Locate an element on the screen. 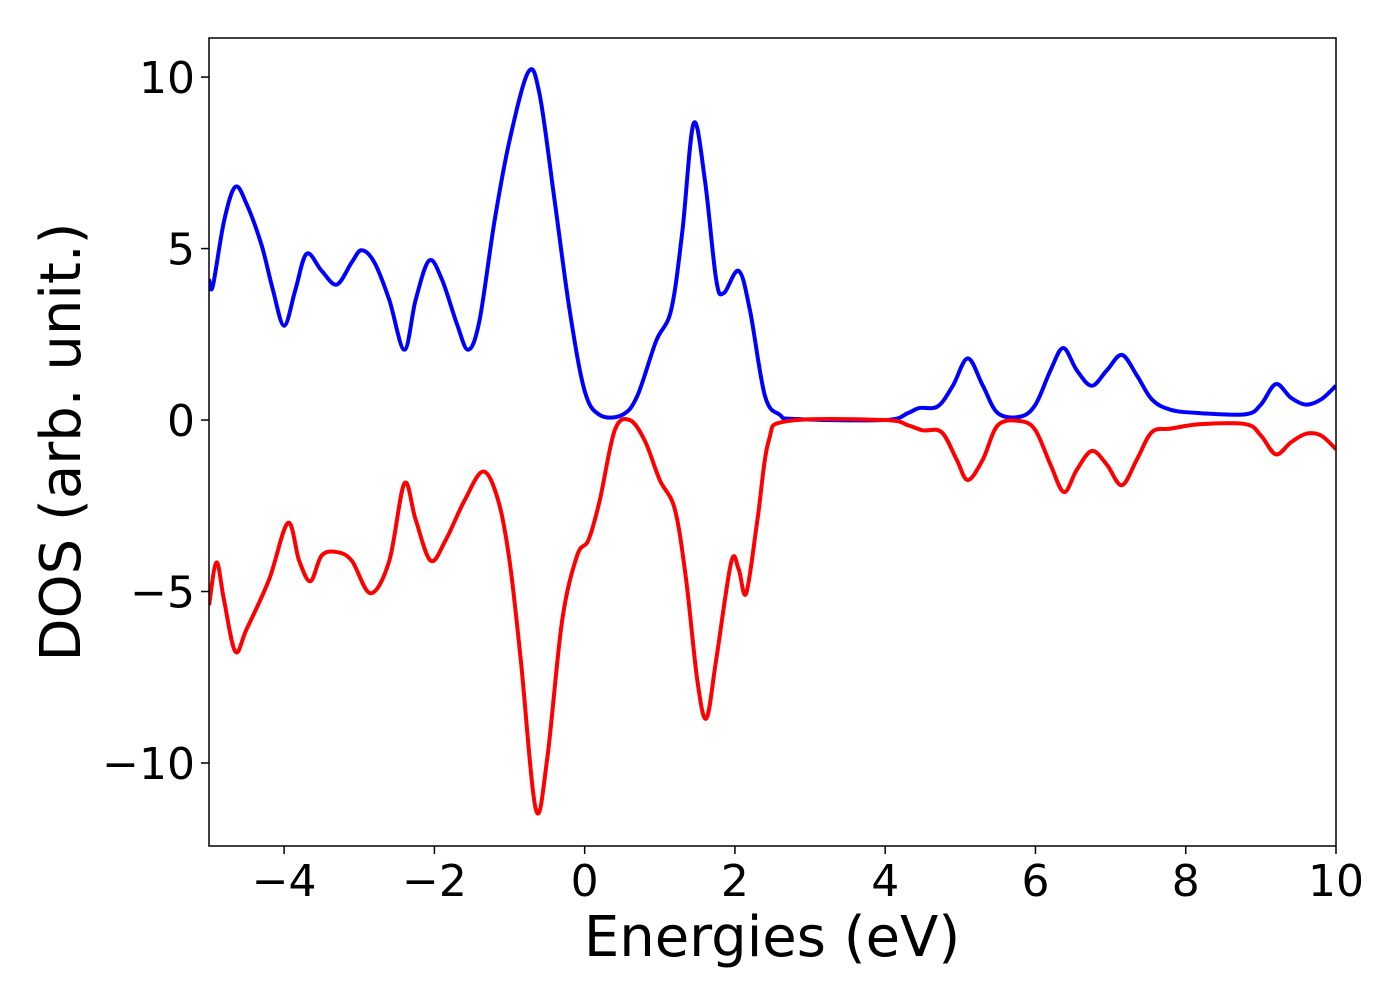  x-tick-label: 0 is located at coordinates (585, 881).